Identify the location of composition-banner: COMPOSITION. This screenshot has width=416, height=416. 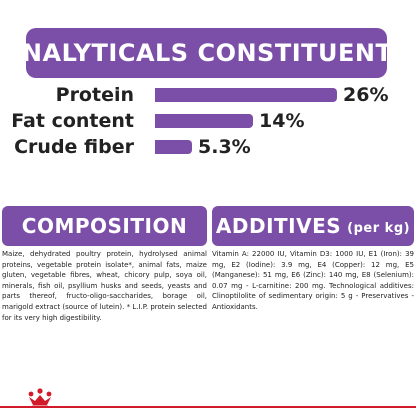
(104, 226).